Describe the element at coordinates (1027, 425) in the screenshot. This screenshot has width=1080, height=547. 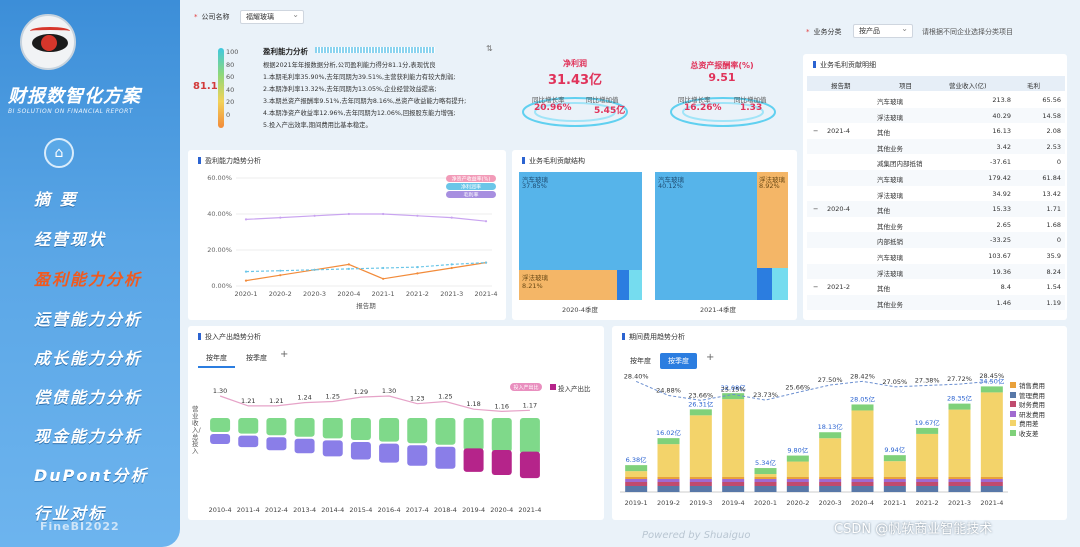
I see `legend-item: 费用差` at that location.